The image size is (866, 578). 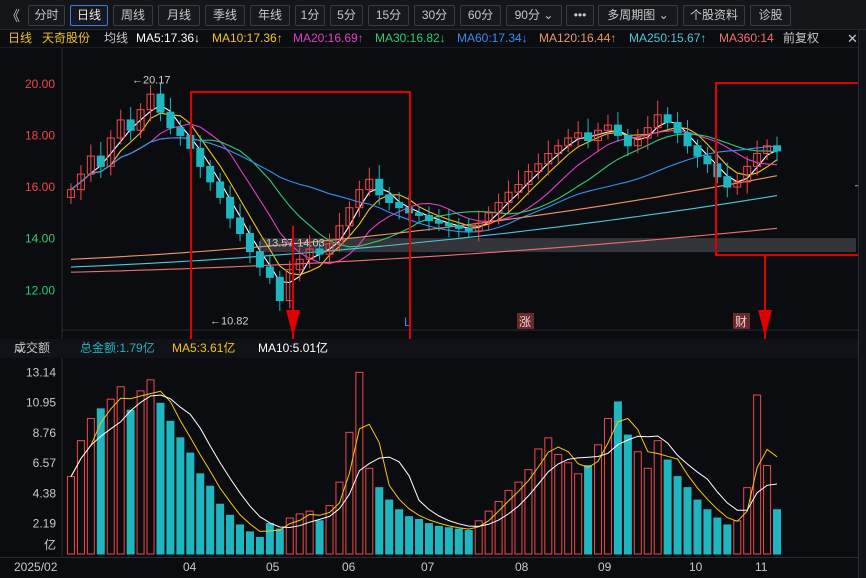 I want to click on period-tab-minute: 分时, so click(x=46, y=15).